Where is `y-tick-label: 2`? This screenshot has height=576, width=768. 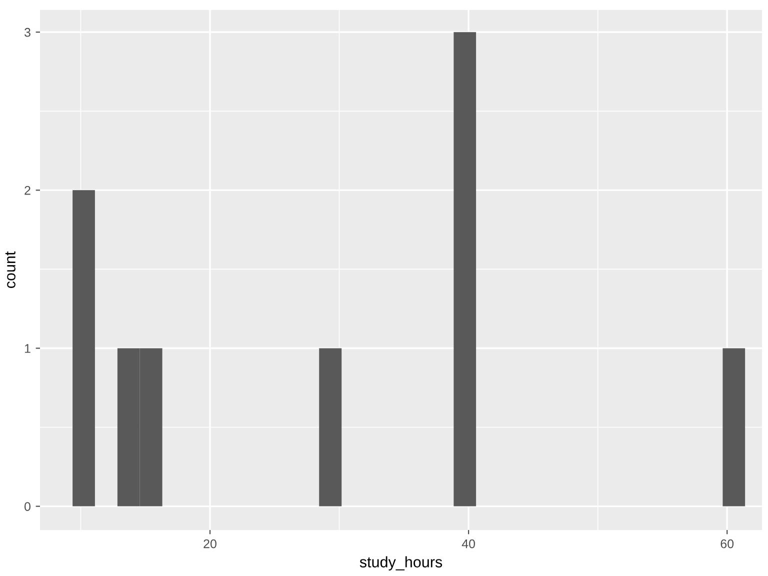 y-tick-label: 2 is located at coordinates (27, 190).